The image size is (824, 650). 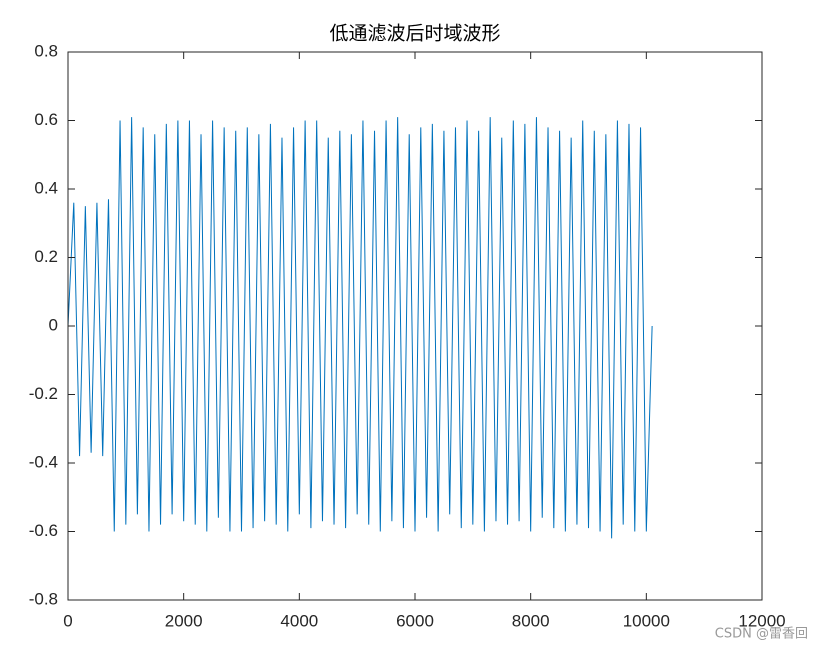 What do you see at coordinates (415, 620) in the screenshot?
I see `x-tick-label: 6000` at bounding box center [415, 620].